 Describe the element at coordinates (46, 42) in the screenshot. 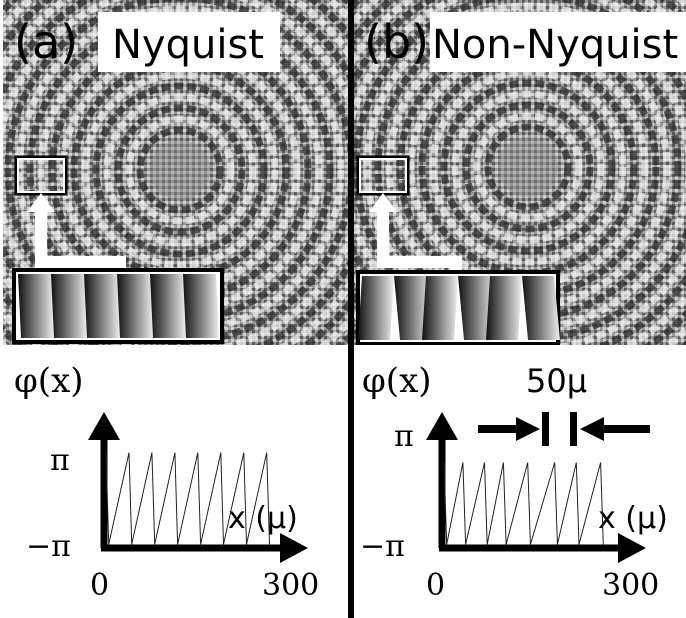

I see `panel-letter: (a)` at that location.